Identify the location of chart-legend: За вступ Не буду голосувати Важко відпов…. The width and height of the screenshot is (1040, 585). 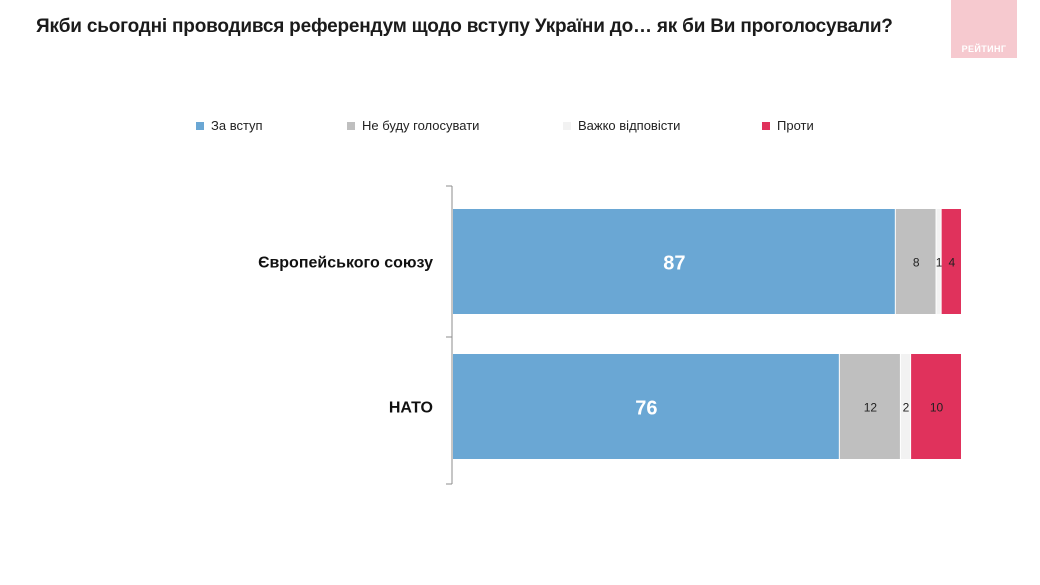
(520, 128).